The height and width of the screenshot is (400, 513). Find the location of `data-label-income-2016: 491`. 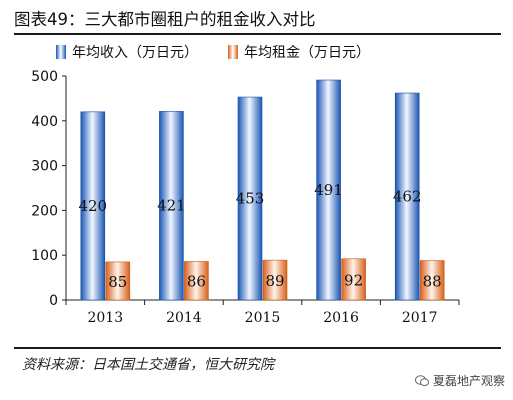

data-label-income-2016: 491 is located at coordinates (328, 190).